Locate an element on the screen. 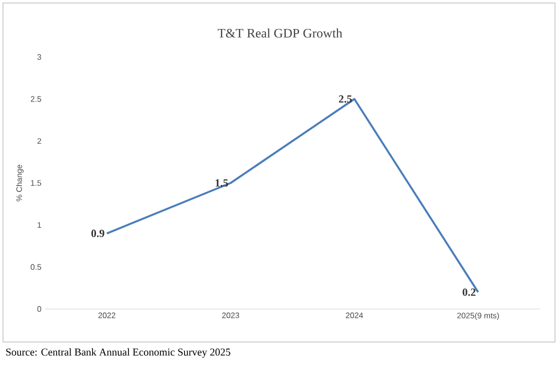 The image size is (560, 375). chart-title: T&T Real GDP Growth is located at coordinates (280, 33).